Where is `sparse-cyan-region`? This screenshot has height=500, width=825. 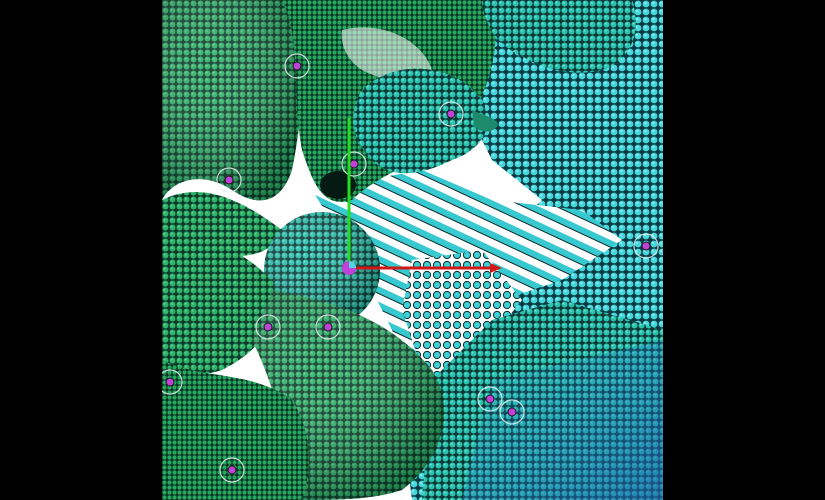
sparse-cyan-region is located at coordinates (462, 320).